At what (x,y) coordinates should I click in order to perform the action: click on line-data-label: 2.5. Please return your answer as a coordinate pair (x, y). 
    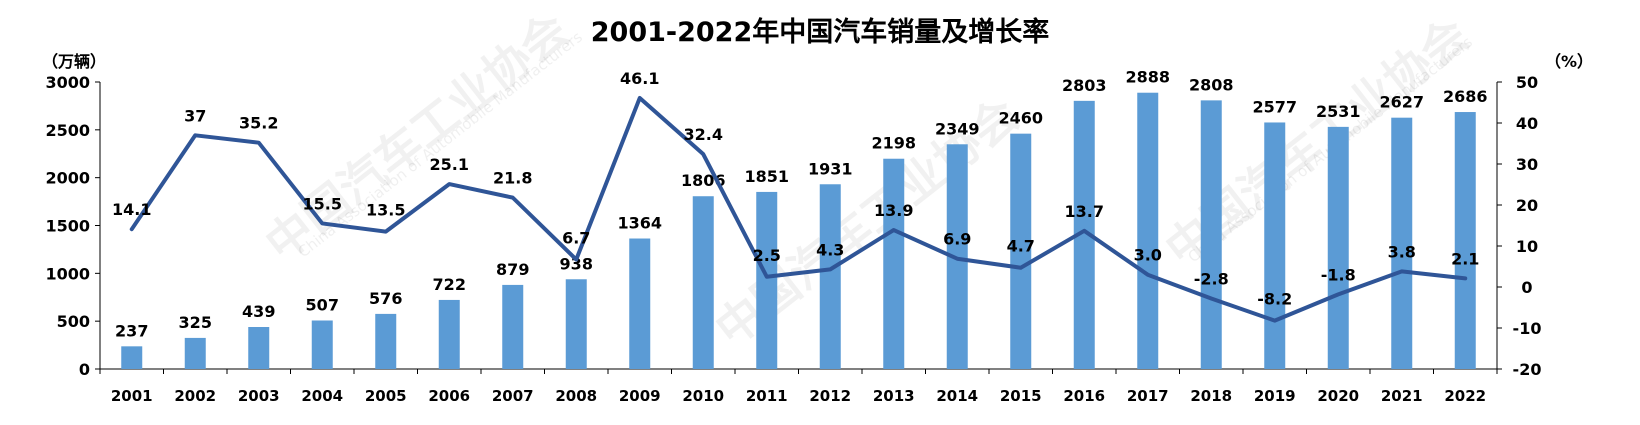
    Looking at the image, I should click on (767, 255).